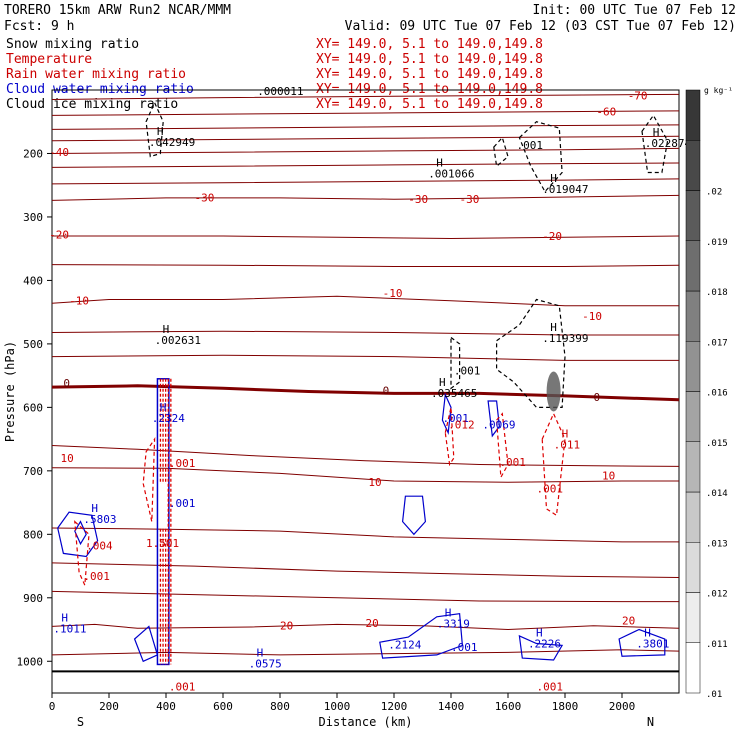 Image resolution: width=740 pixels, height=744 pixels. I want to click on colorbar-level-label: .02, so click(714, 193).